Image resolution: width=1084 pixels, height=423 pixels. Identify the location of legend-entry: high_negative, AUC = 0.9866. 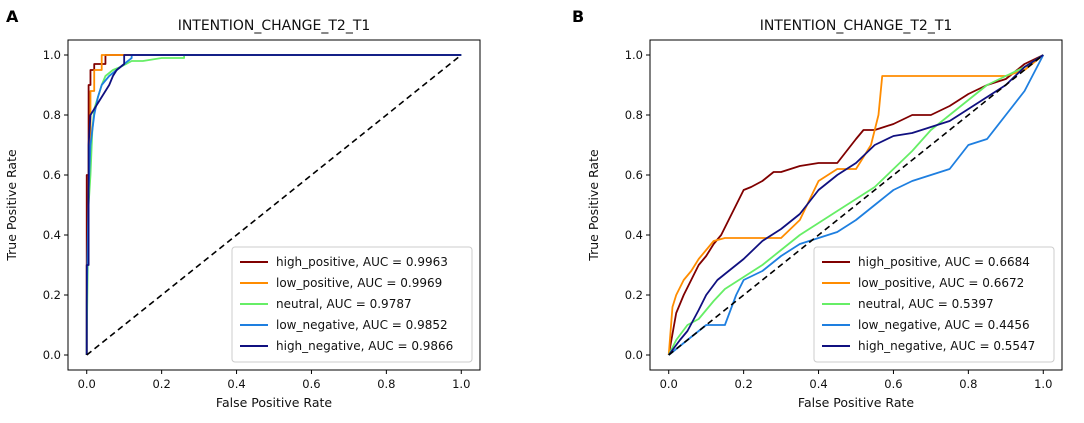
(364, 346).